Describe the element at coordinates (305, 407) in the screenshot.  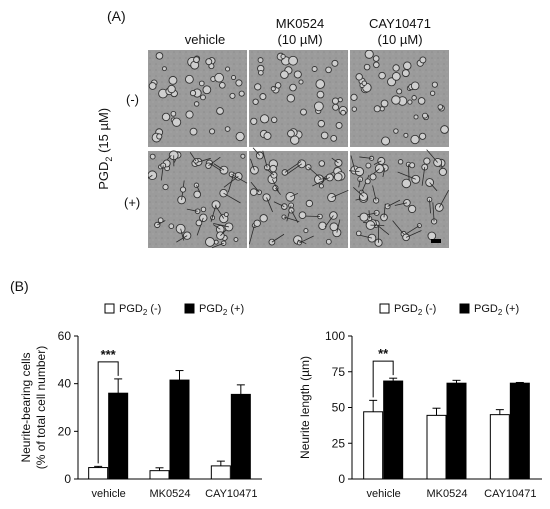
I see `y-axis-label: Neurite length (µm)` at that location.